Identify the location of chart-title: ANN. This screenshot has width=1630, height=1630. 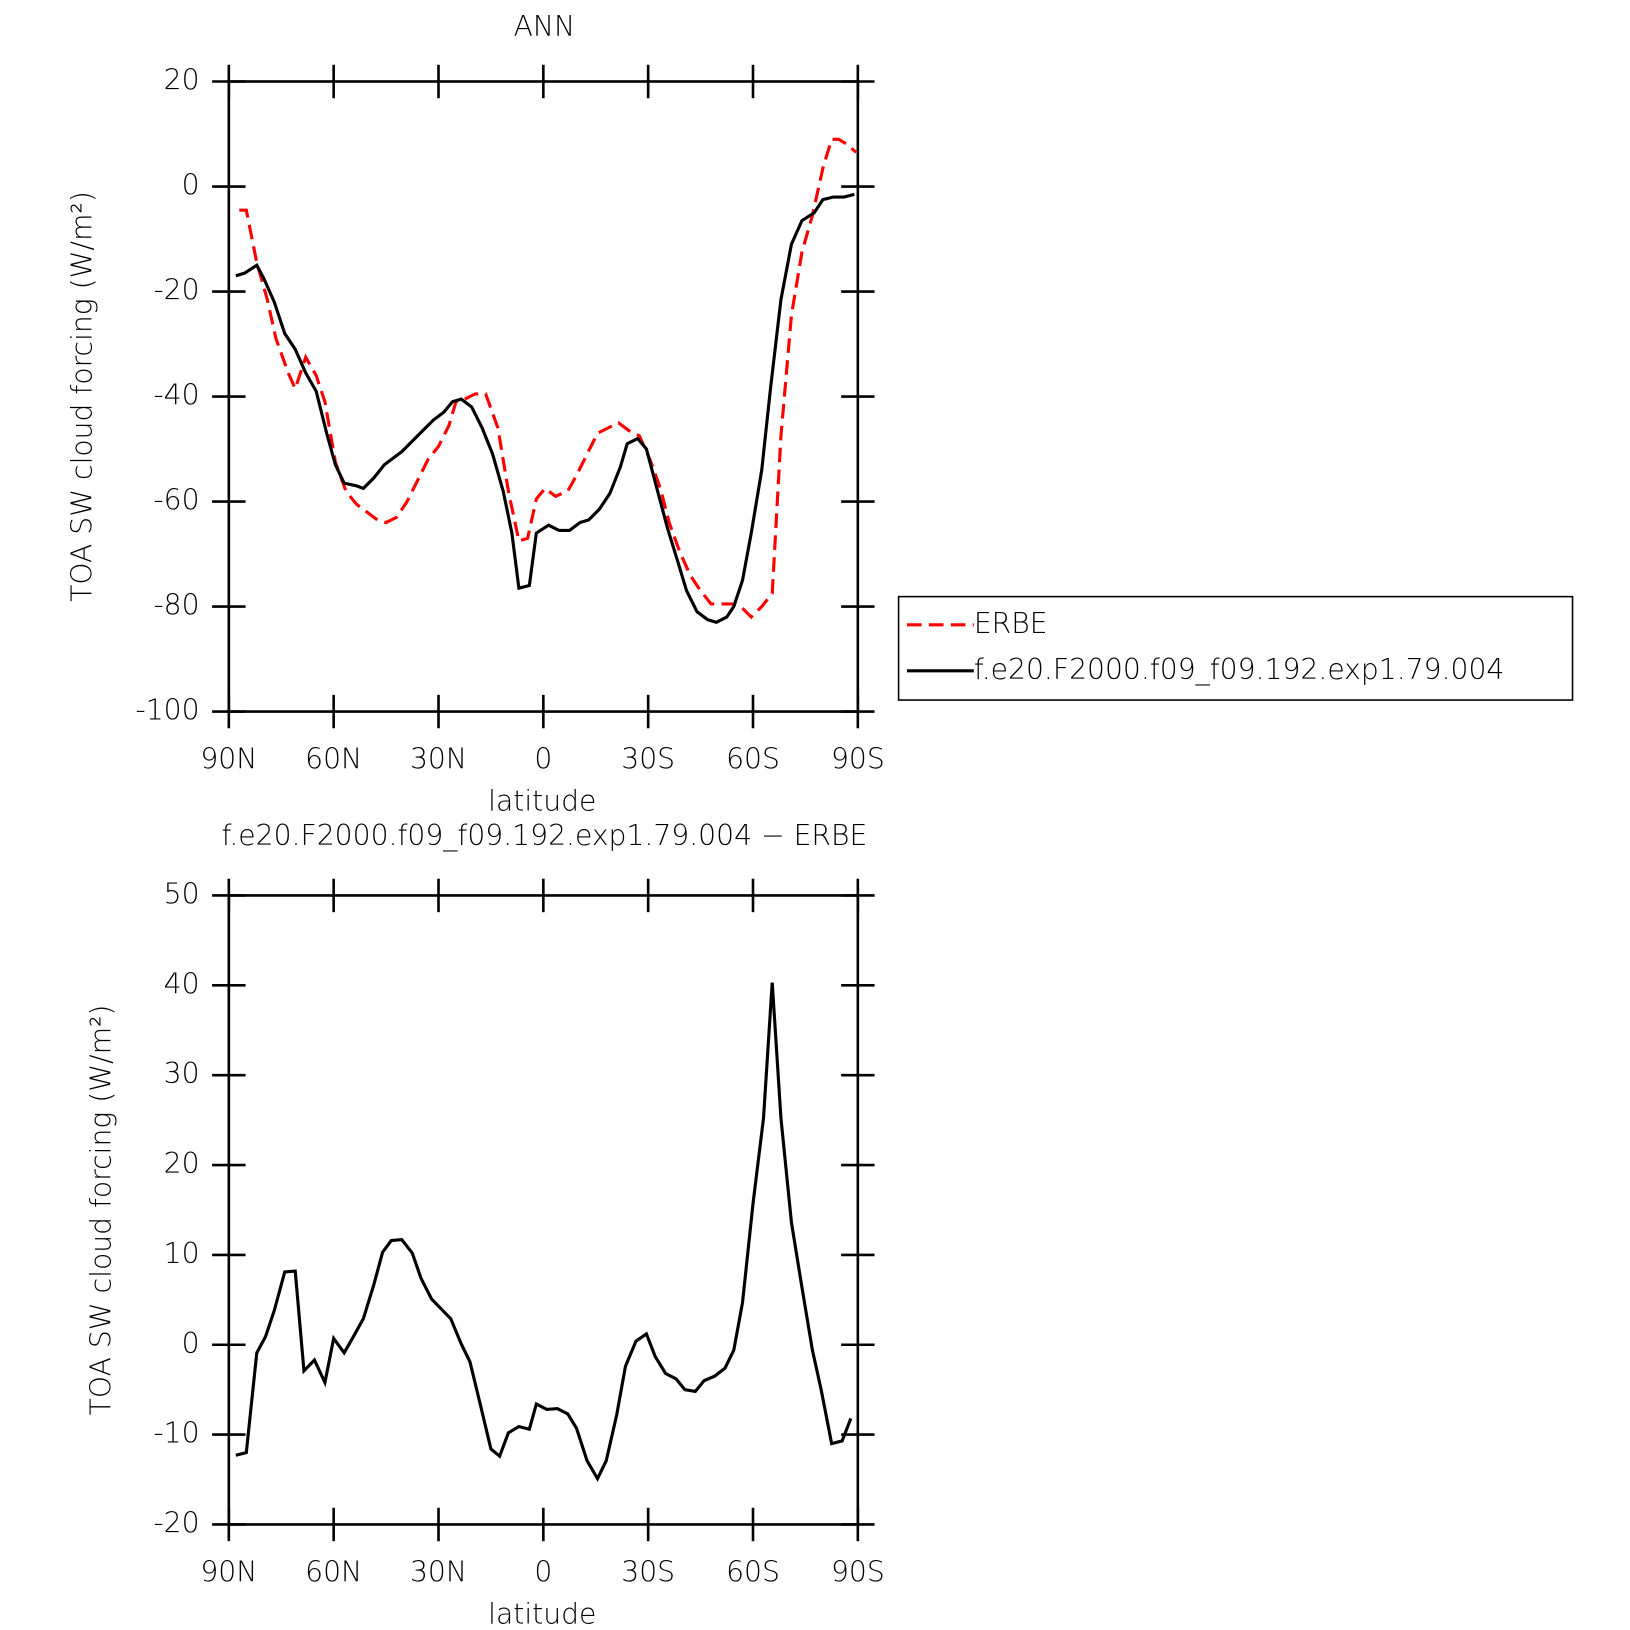
(545, 26).